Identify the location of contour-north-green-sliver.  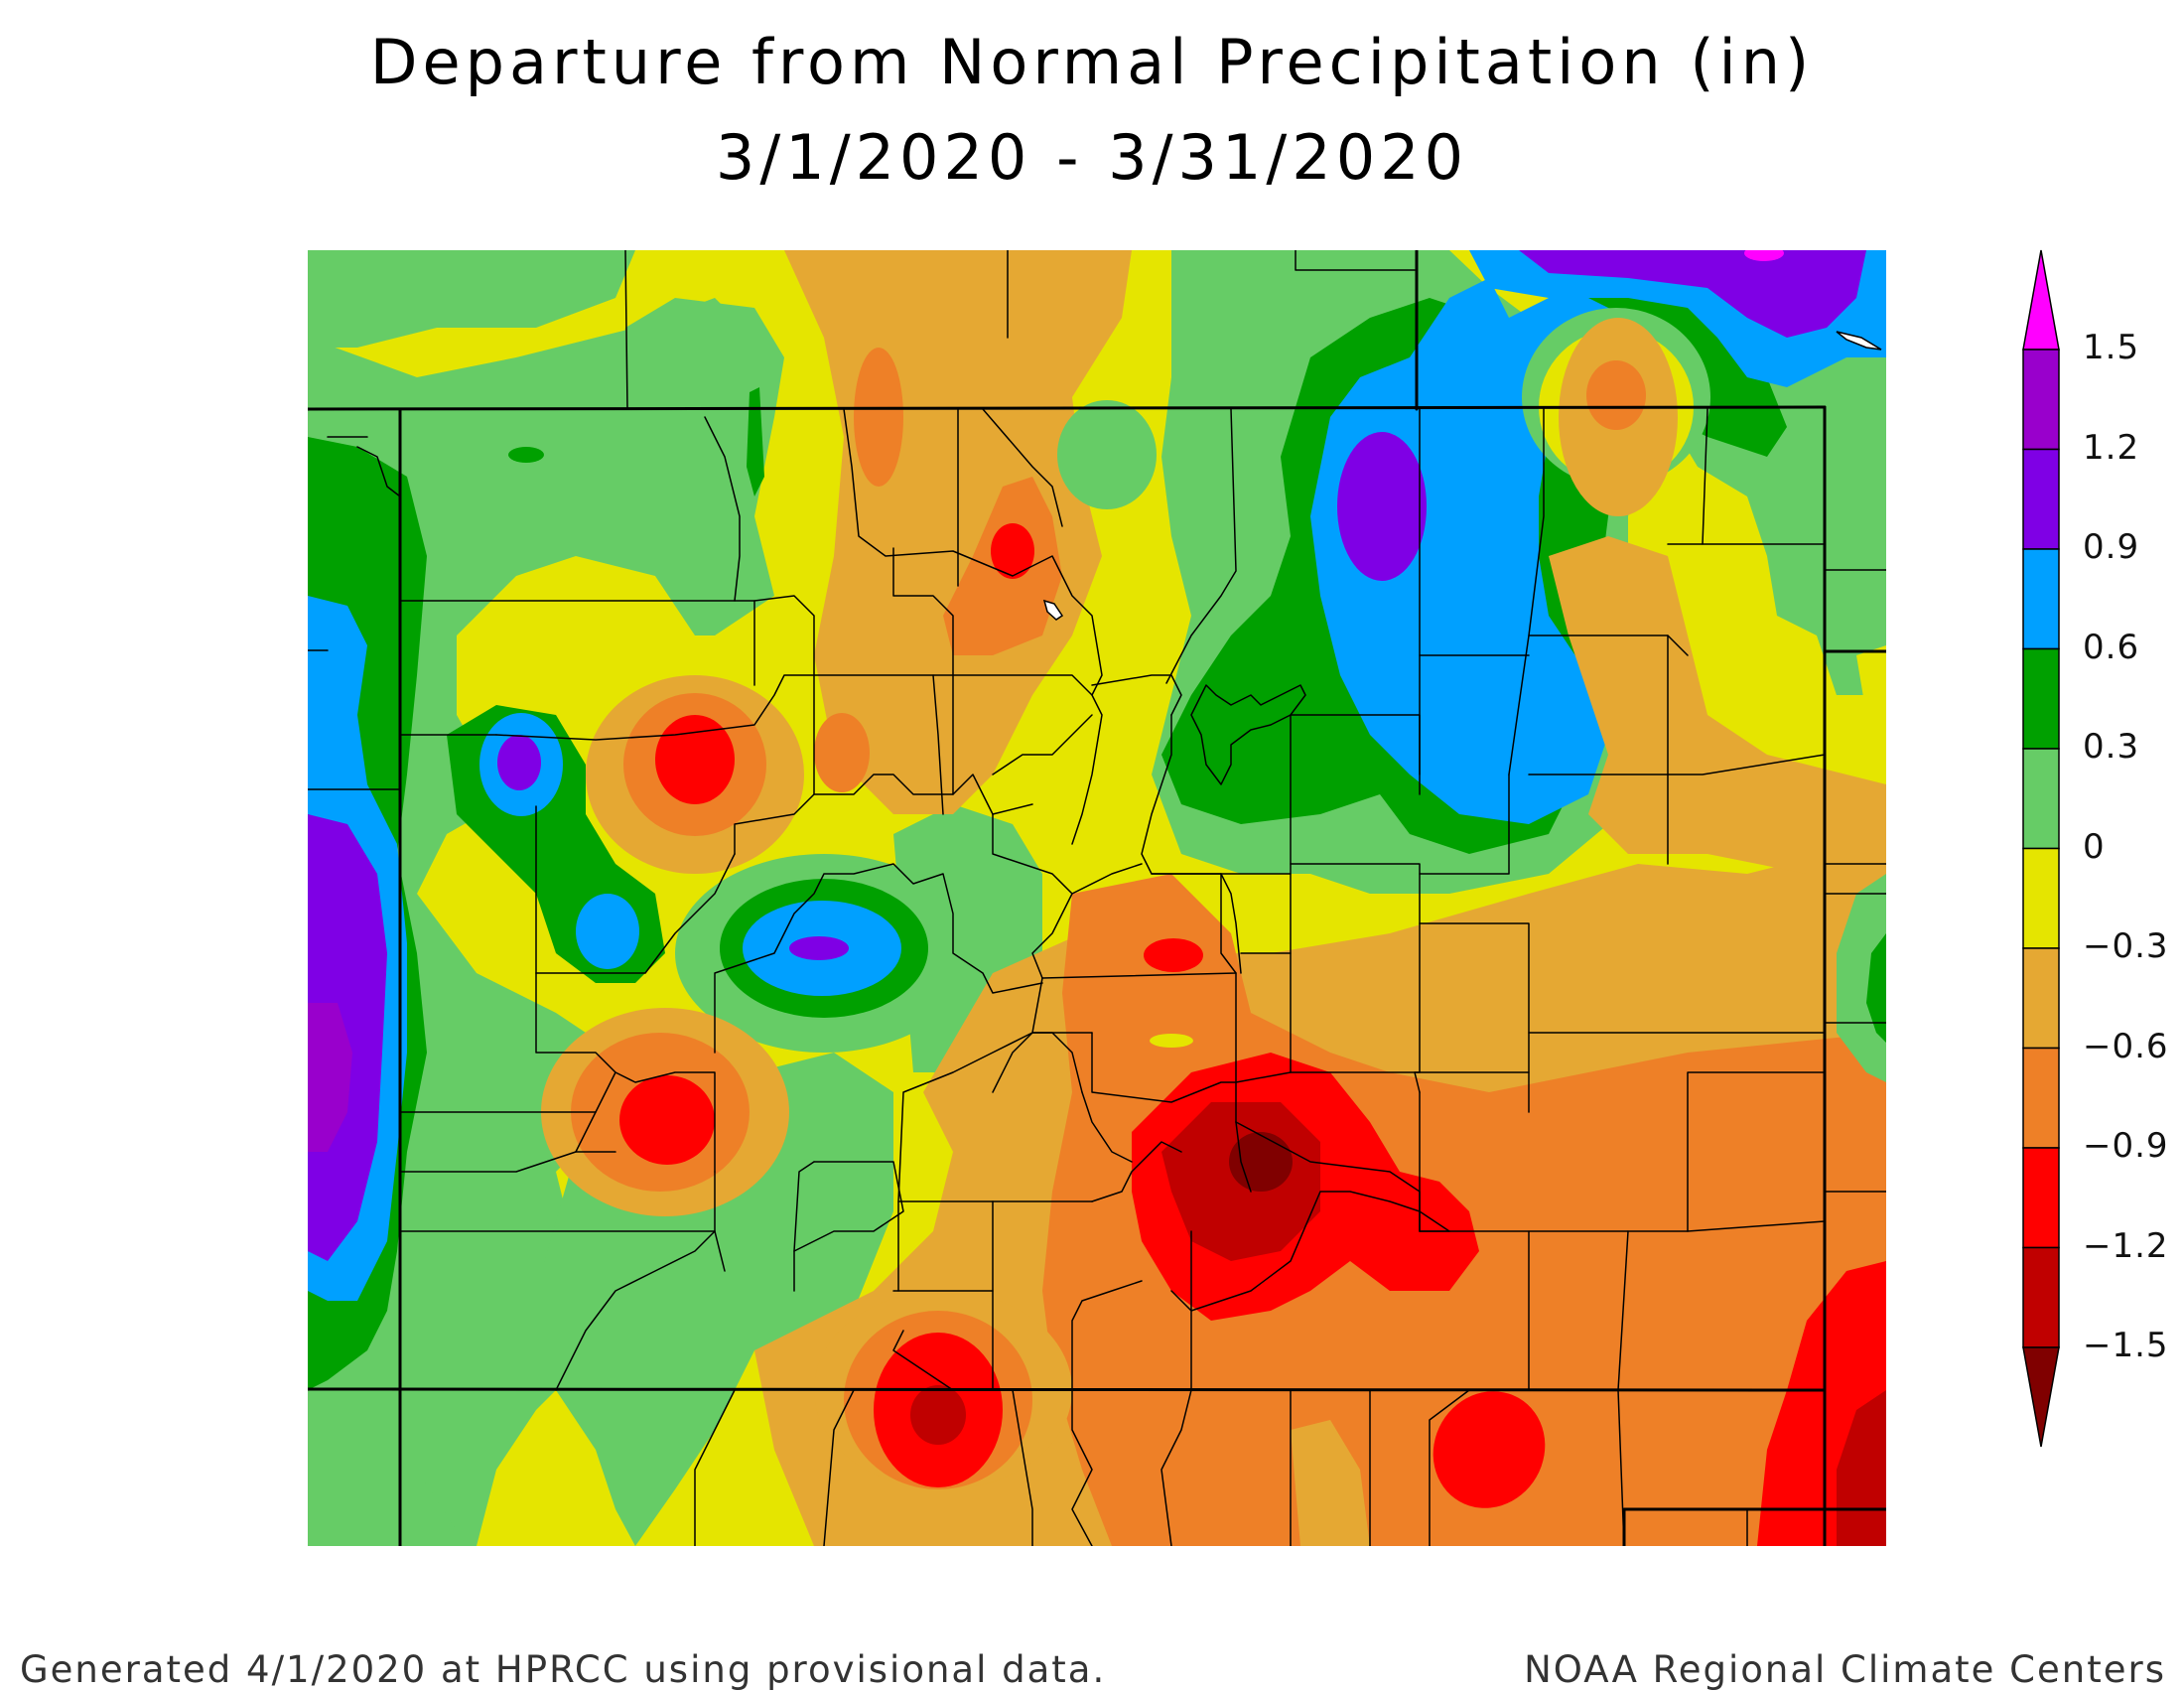
(755, 441).